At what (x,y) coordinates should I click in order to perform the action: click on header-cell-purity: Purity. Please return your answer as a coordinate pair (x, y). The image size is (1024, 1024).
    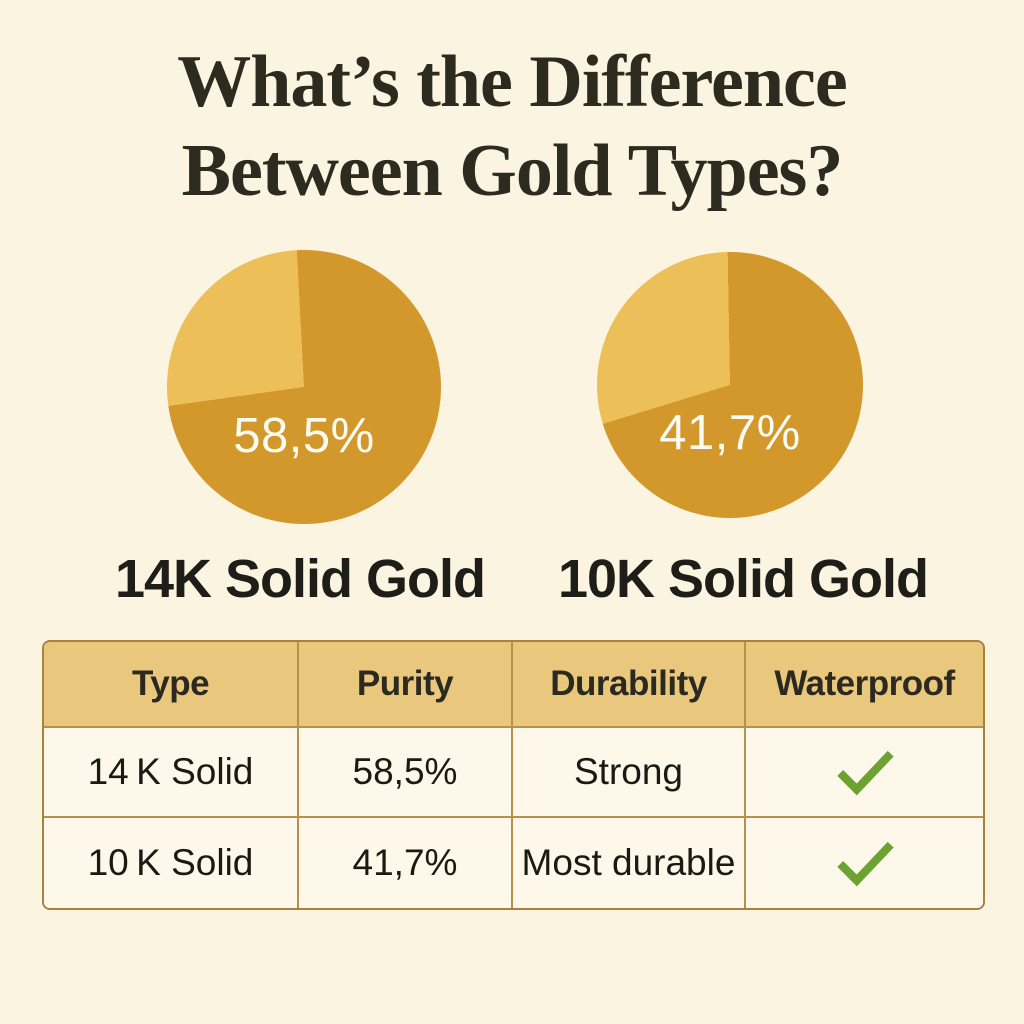
    Looking at the image, I should click on (406, 685).